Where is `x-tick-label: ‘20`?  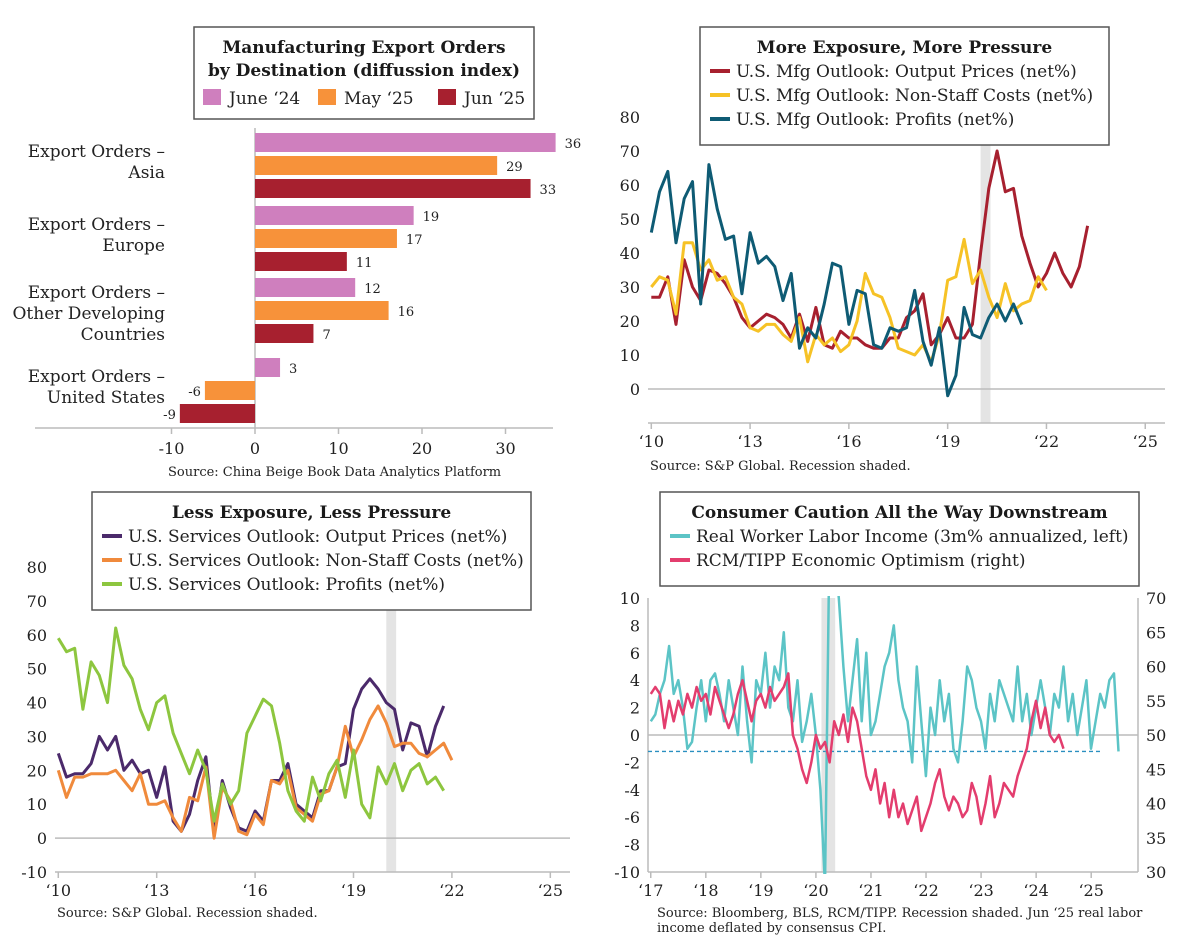 x-tick-label: ‘20 is located at coordinates (815, 890).